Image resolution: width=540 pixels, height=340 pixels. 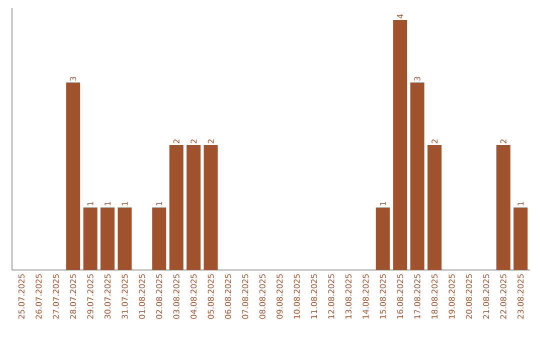 I want to click on x-tick-label: 28.07.2025, so click(x=73, y=296).